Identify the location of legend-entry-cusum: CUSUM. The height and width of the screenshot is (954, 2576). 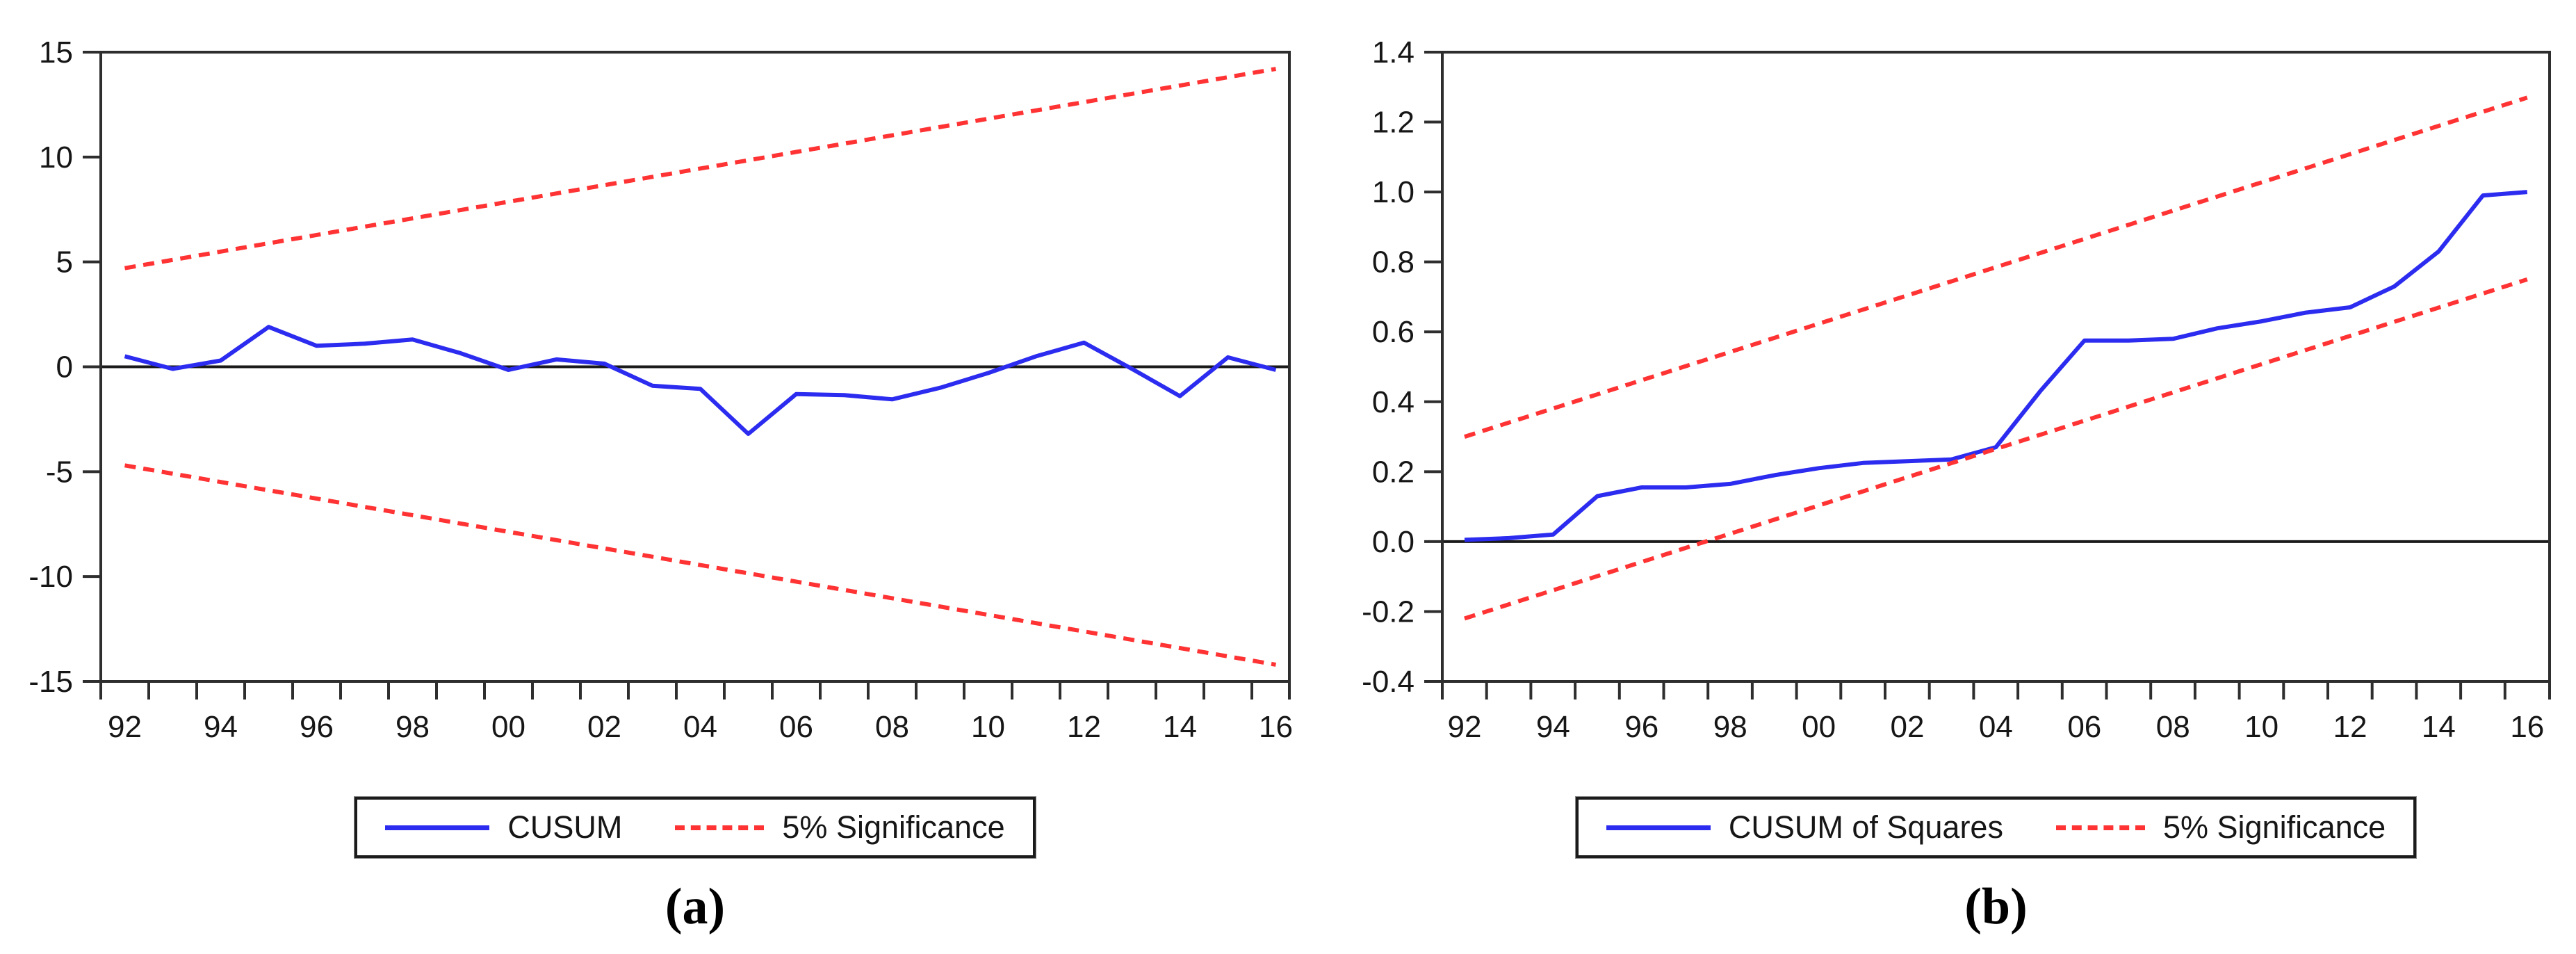
(503, 827).